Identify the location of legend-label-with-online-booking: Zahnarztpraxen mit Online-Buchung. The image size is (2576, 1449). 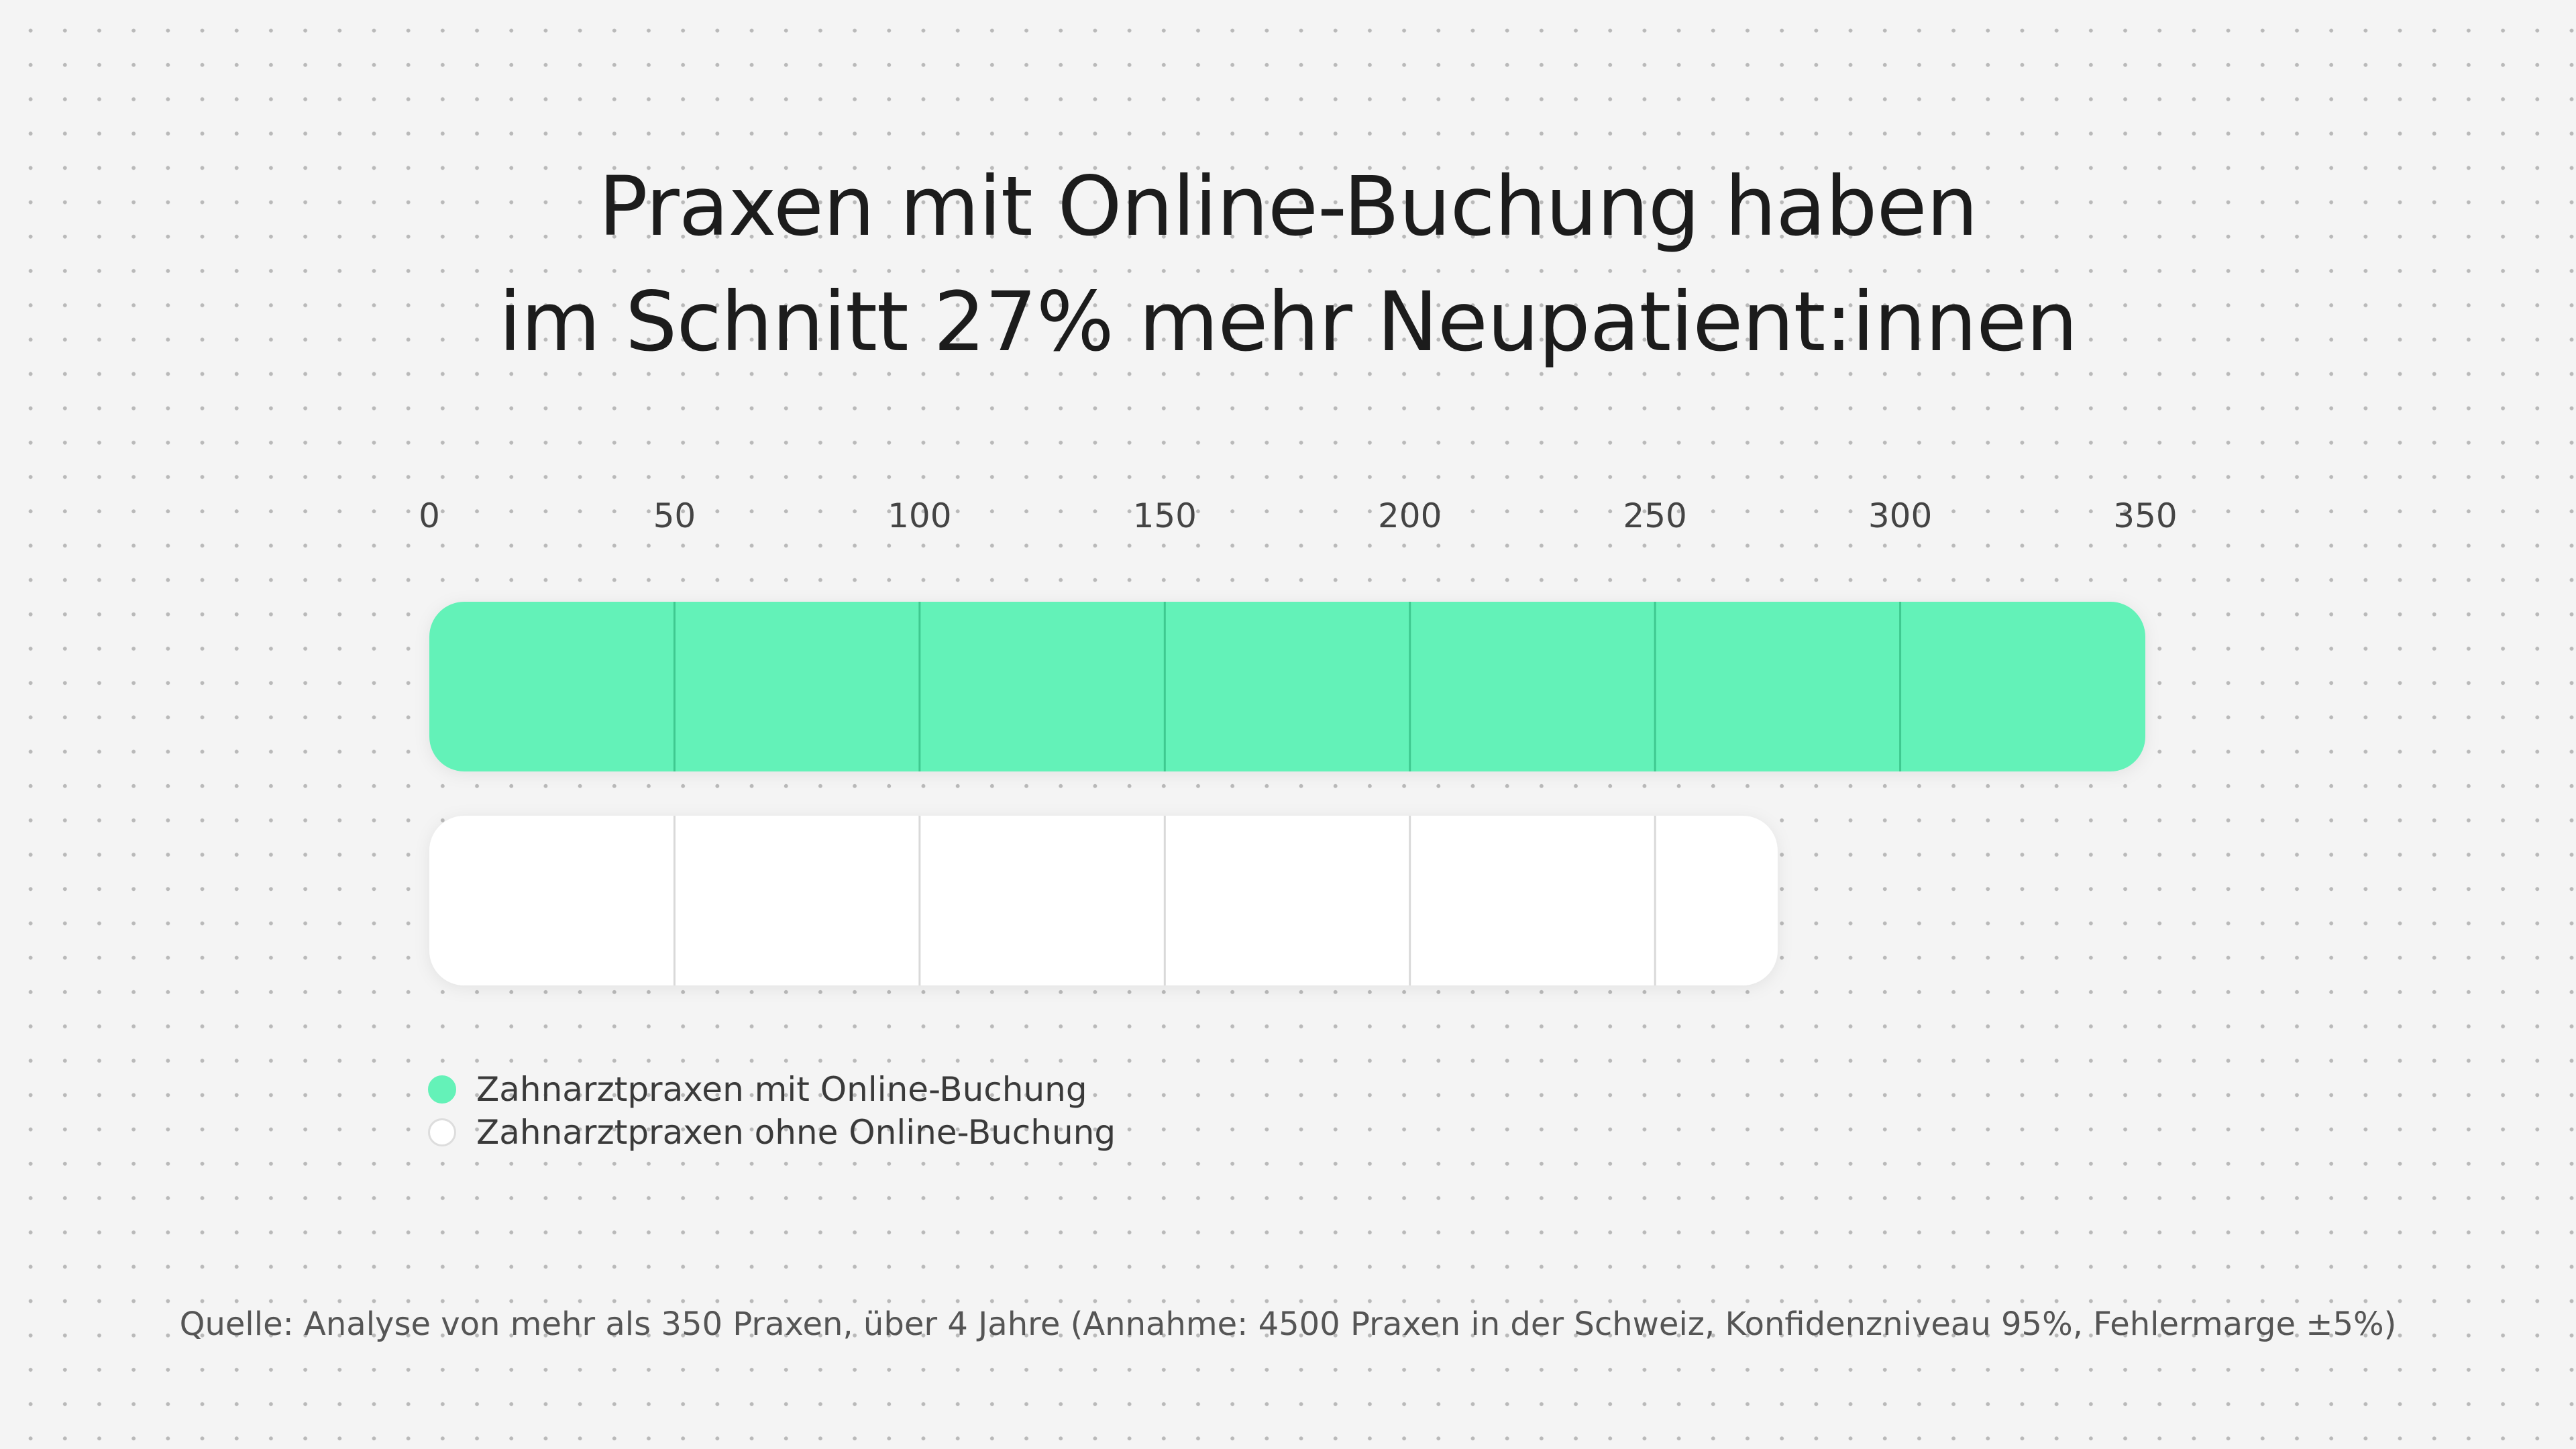
(781, 1089).